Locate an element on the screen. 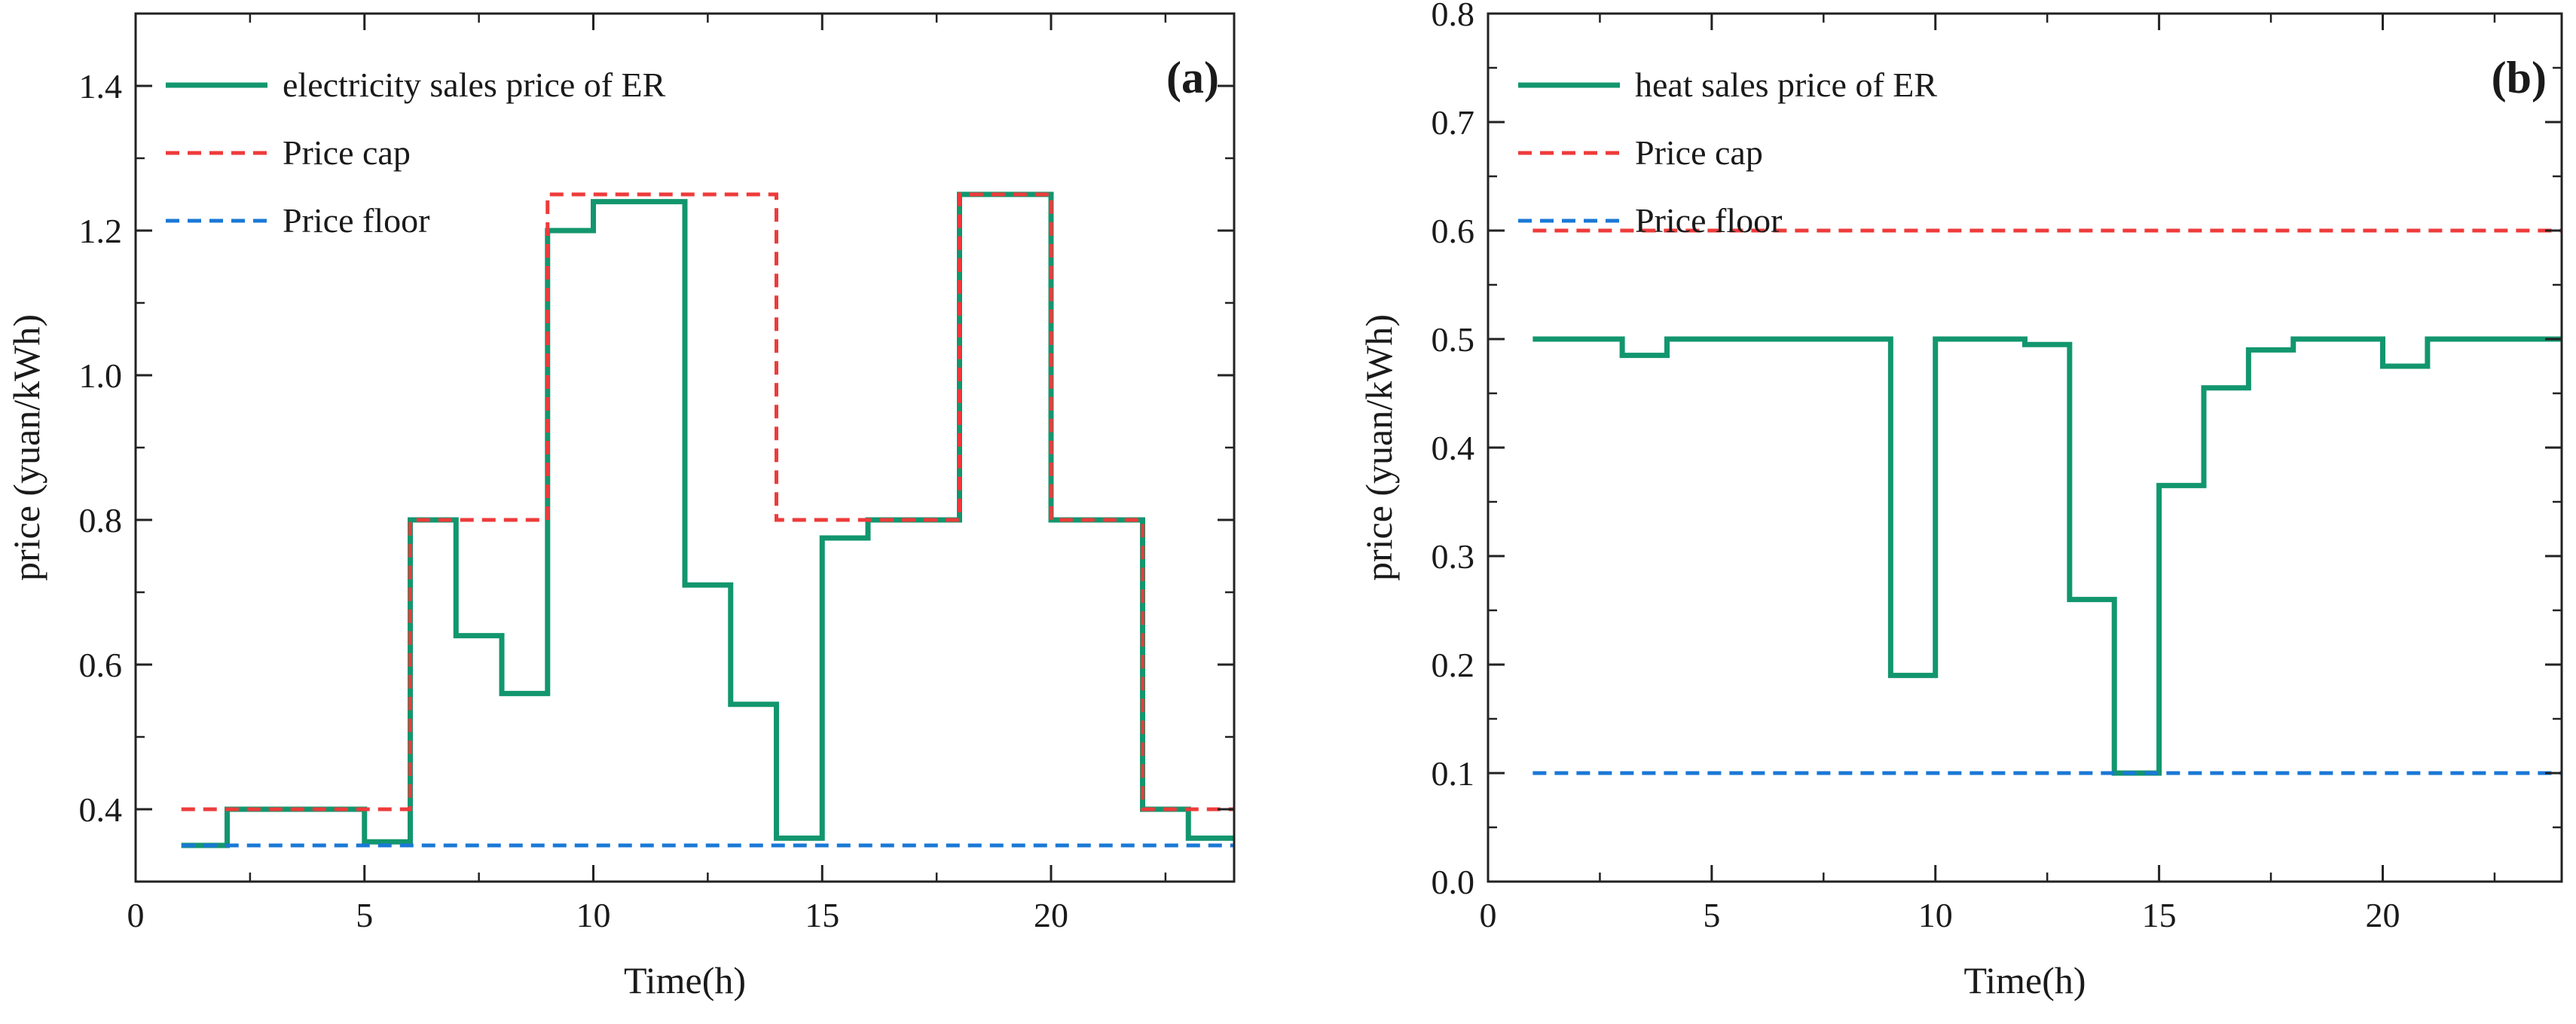 The image size is (2576, 1024). y-tick-label: 1.2 is located at coordinates (101, 231).